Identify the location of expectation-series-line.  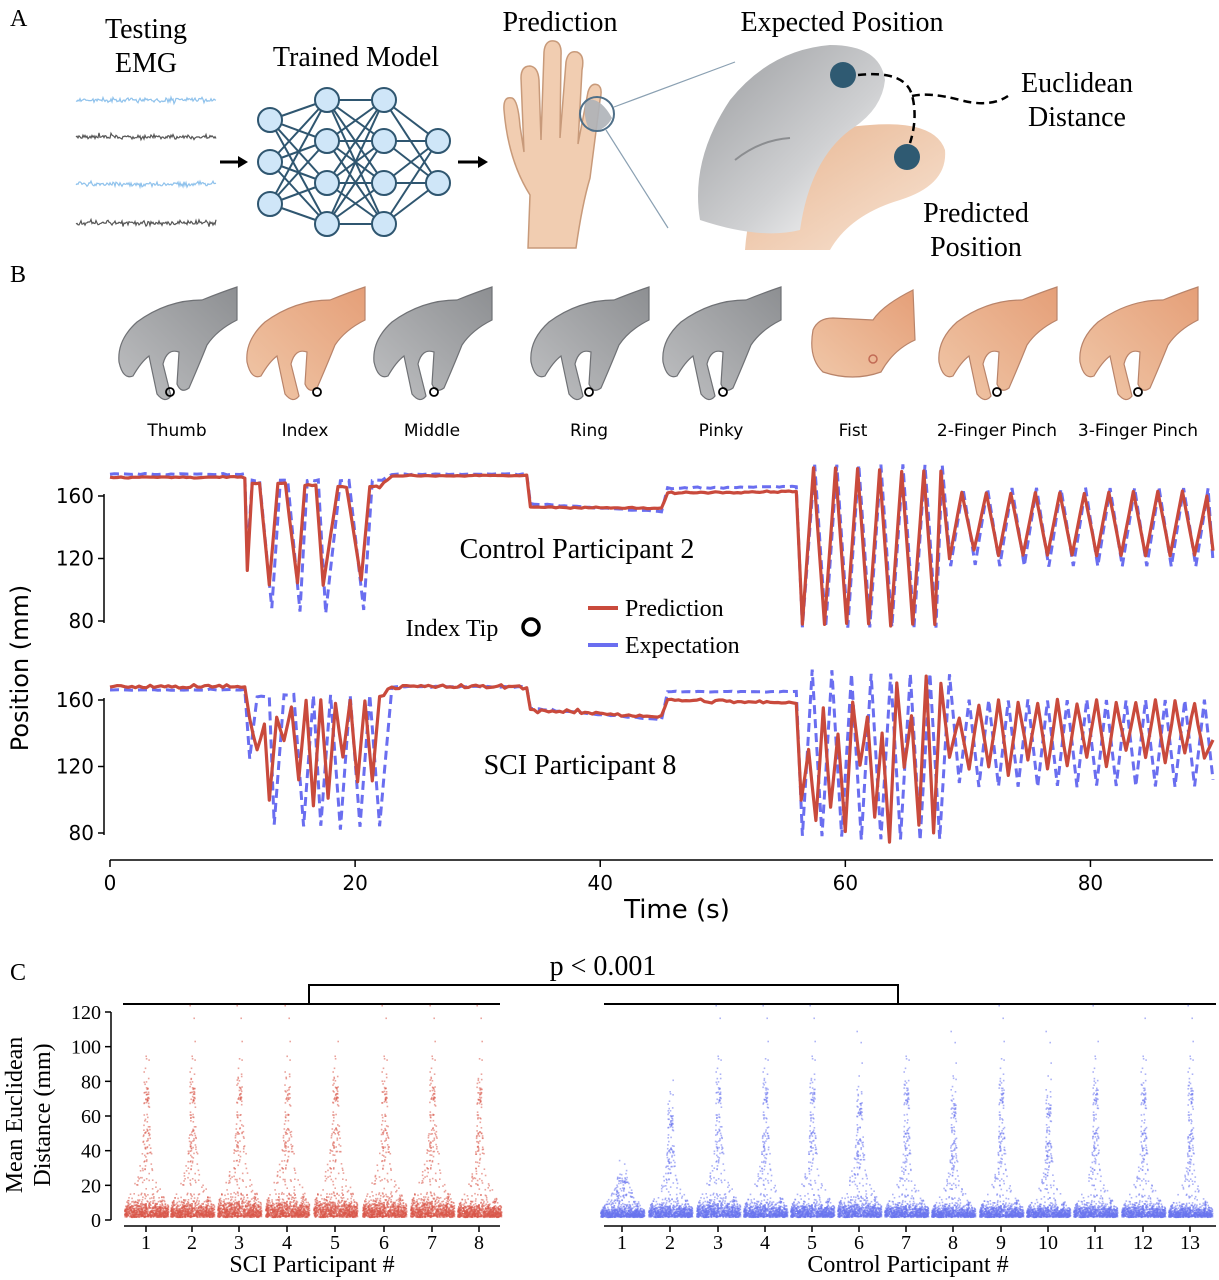
(662, 755).